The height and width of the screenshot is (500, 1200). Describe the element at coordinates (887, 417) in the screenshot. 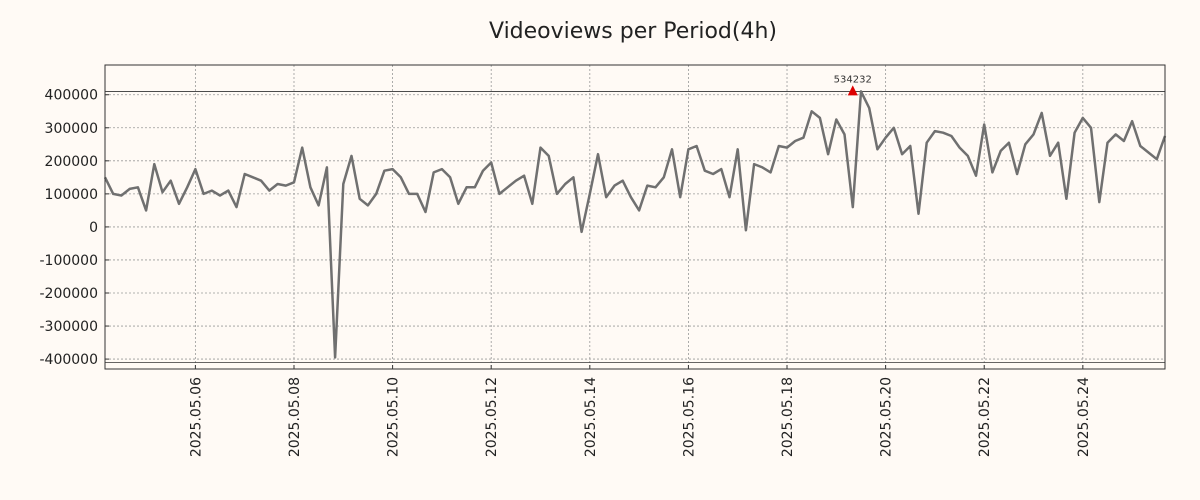

I see `x-tick-label: 2025.05.20` at that location.